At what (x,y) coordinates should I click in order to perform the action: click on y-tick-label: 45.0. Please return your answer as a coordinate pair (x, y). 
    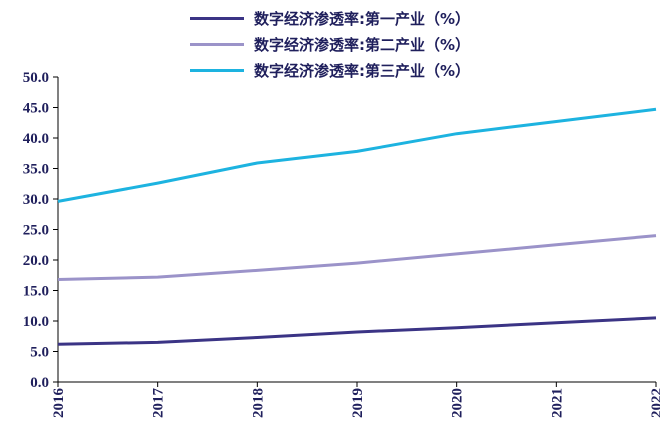
    Looking at the image, I should click on (36, 109).